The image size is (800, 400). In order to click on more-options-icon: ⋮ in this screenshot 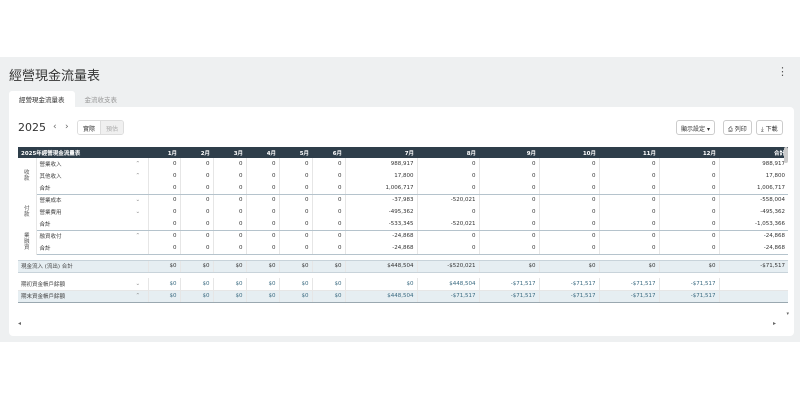, I will do `click(782, 71)`.